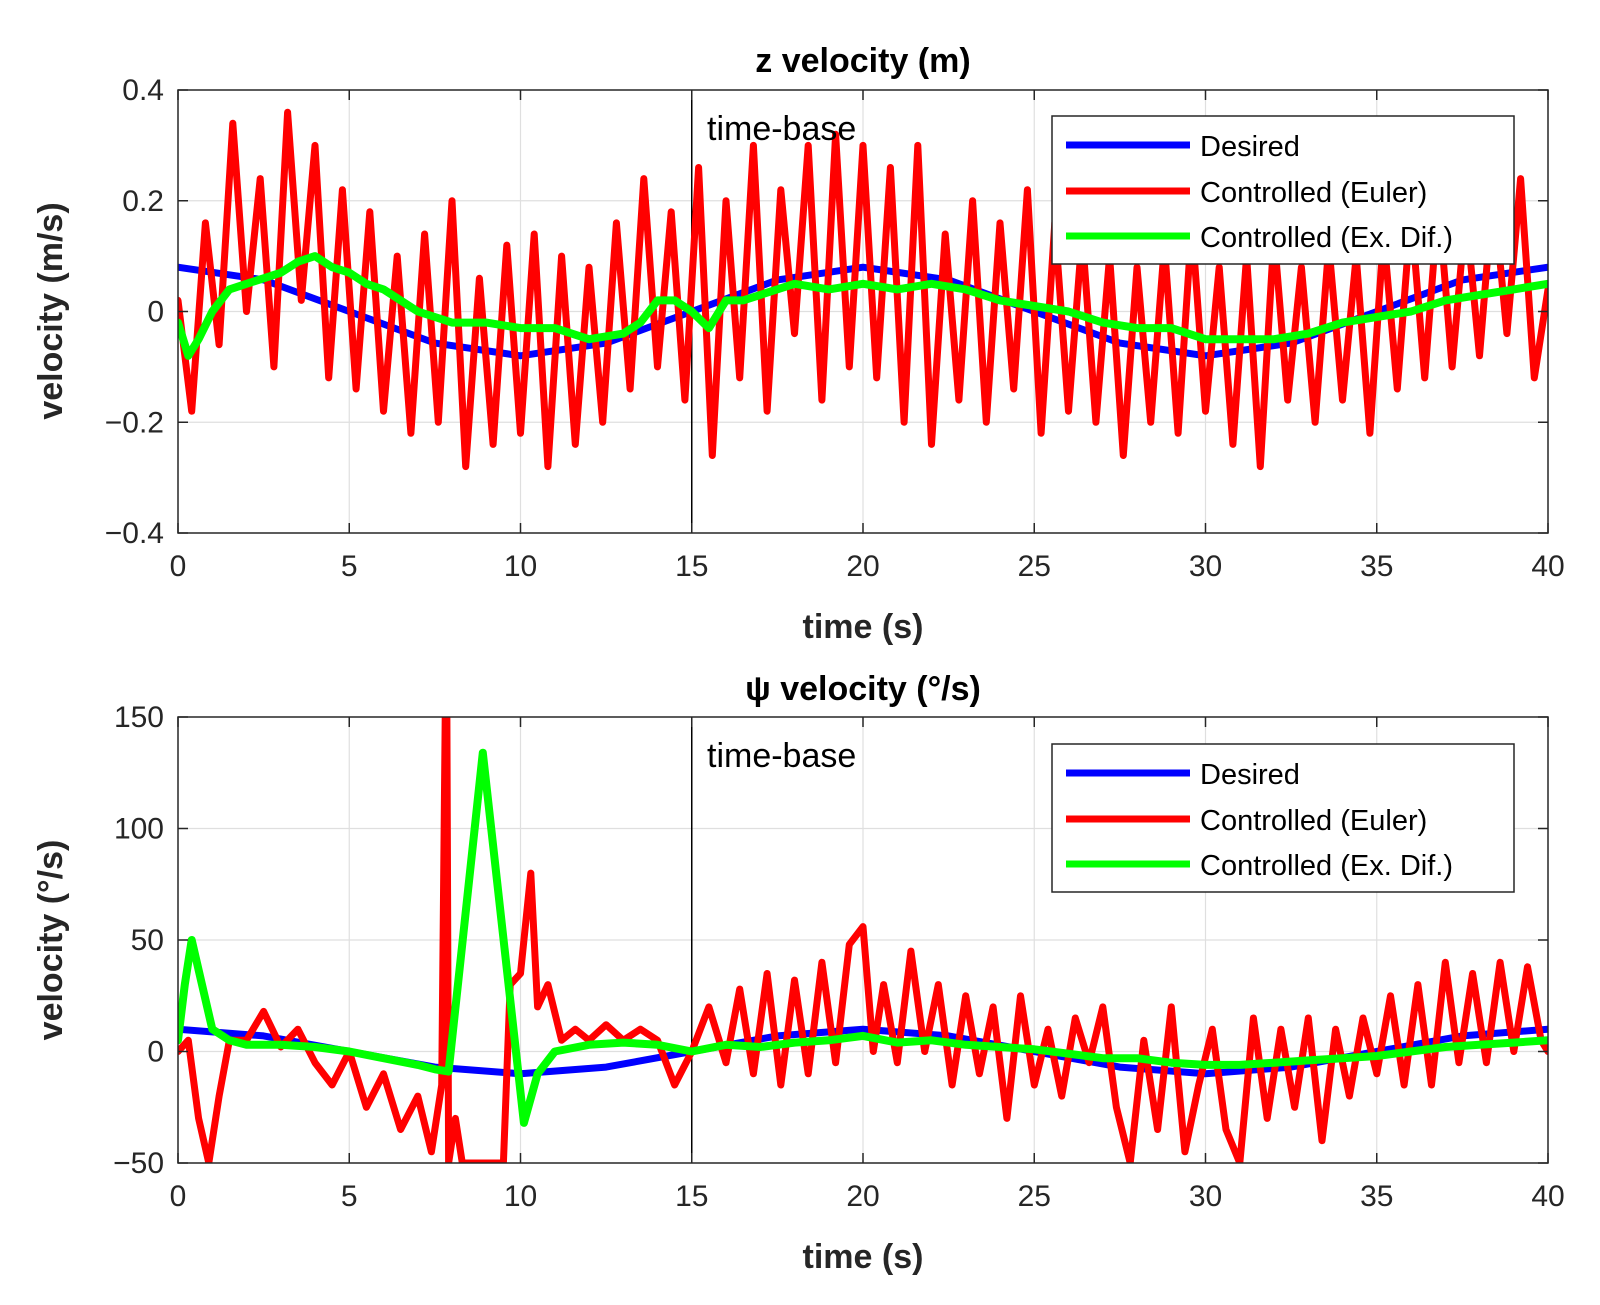 The image size is (1600, 1305). I want to click on y-tick-labels: −50 0 50 100 150, so click(138, 940).